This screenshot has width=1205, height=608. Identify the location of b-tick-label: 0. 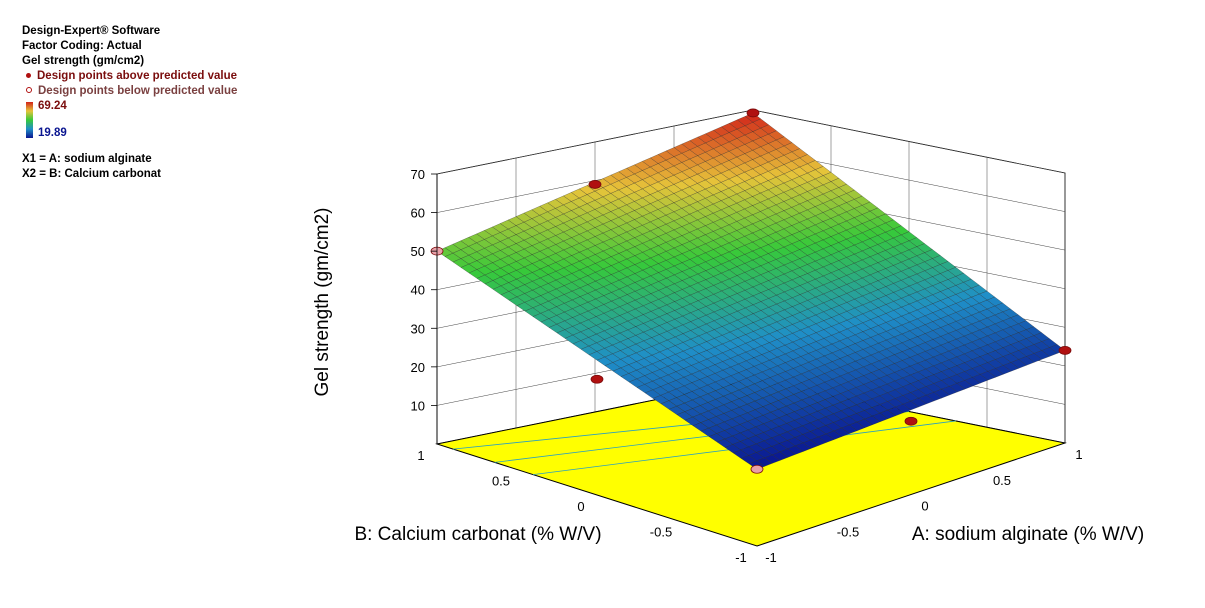
(580, 506).